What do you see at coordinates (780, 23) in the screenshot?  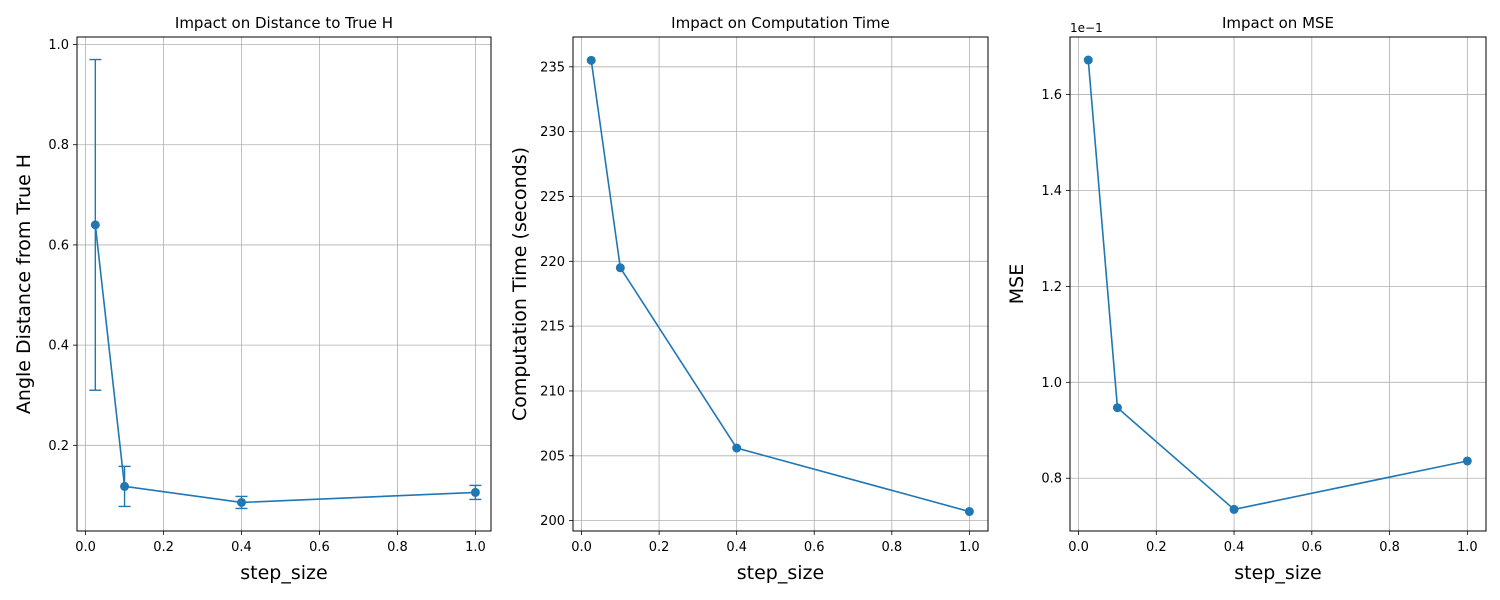 I see `chart-title: Impact on Computation Time` at bounding box center [780, 23].